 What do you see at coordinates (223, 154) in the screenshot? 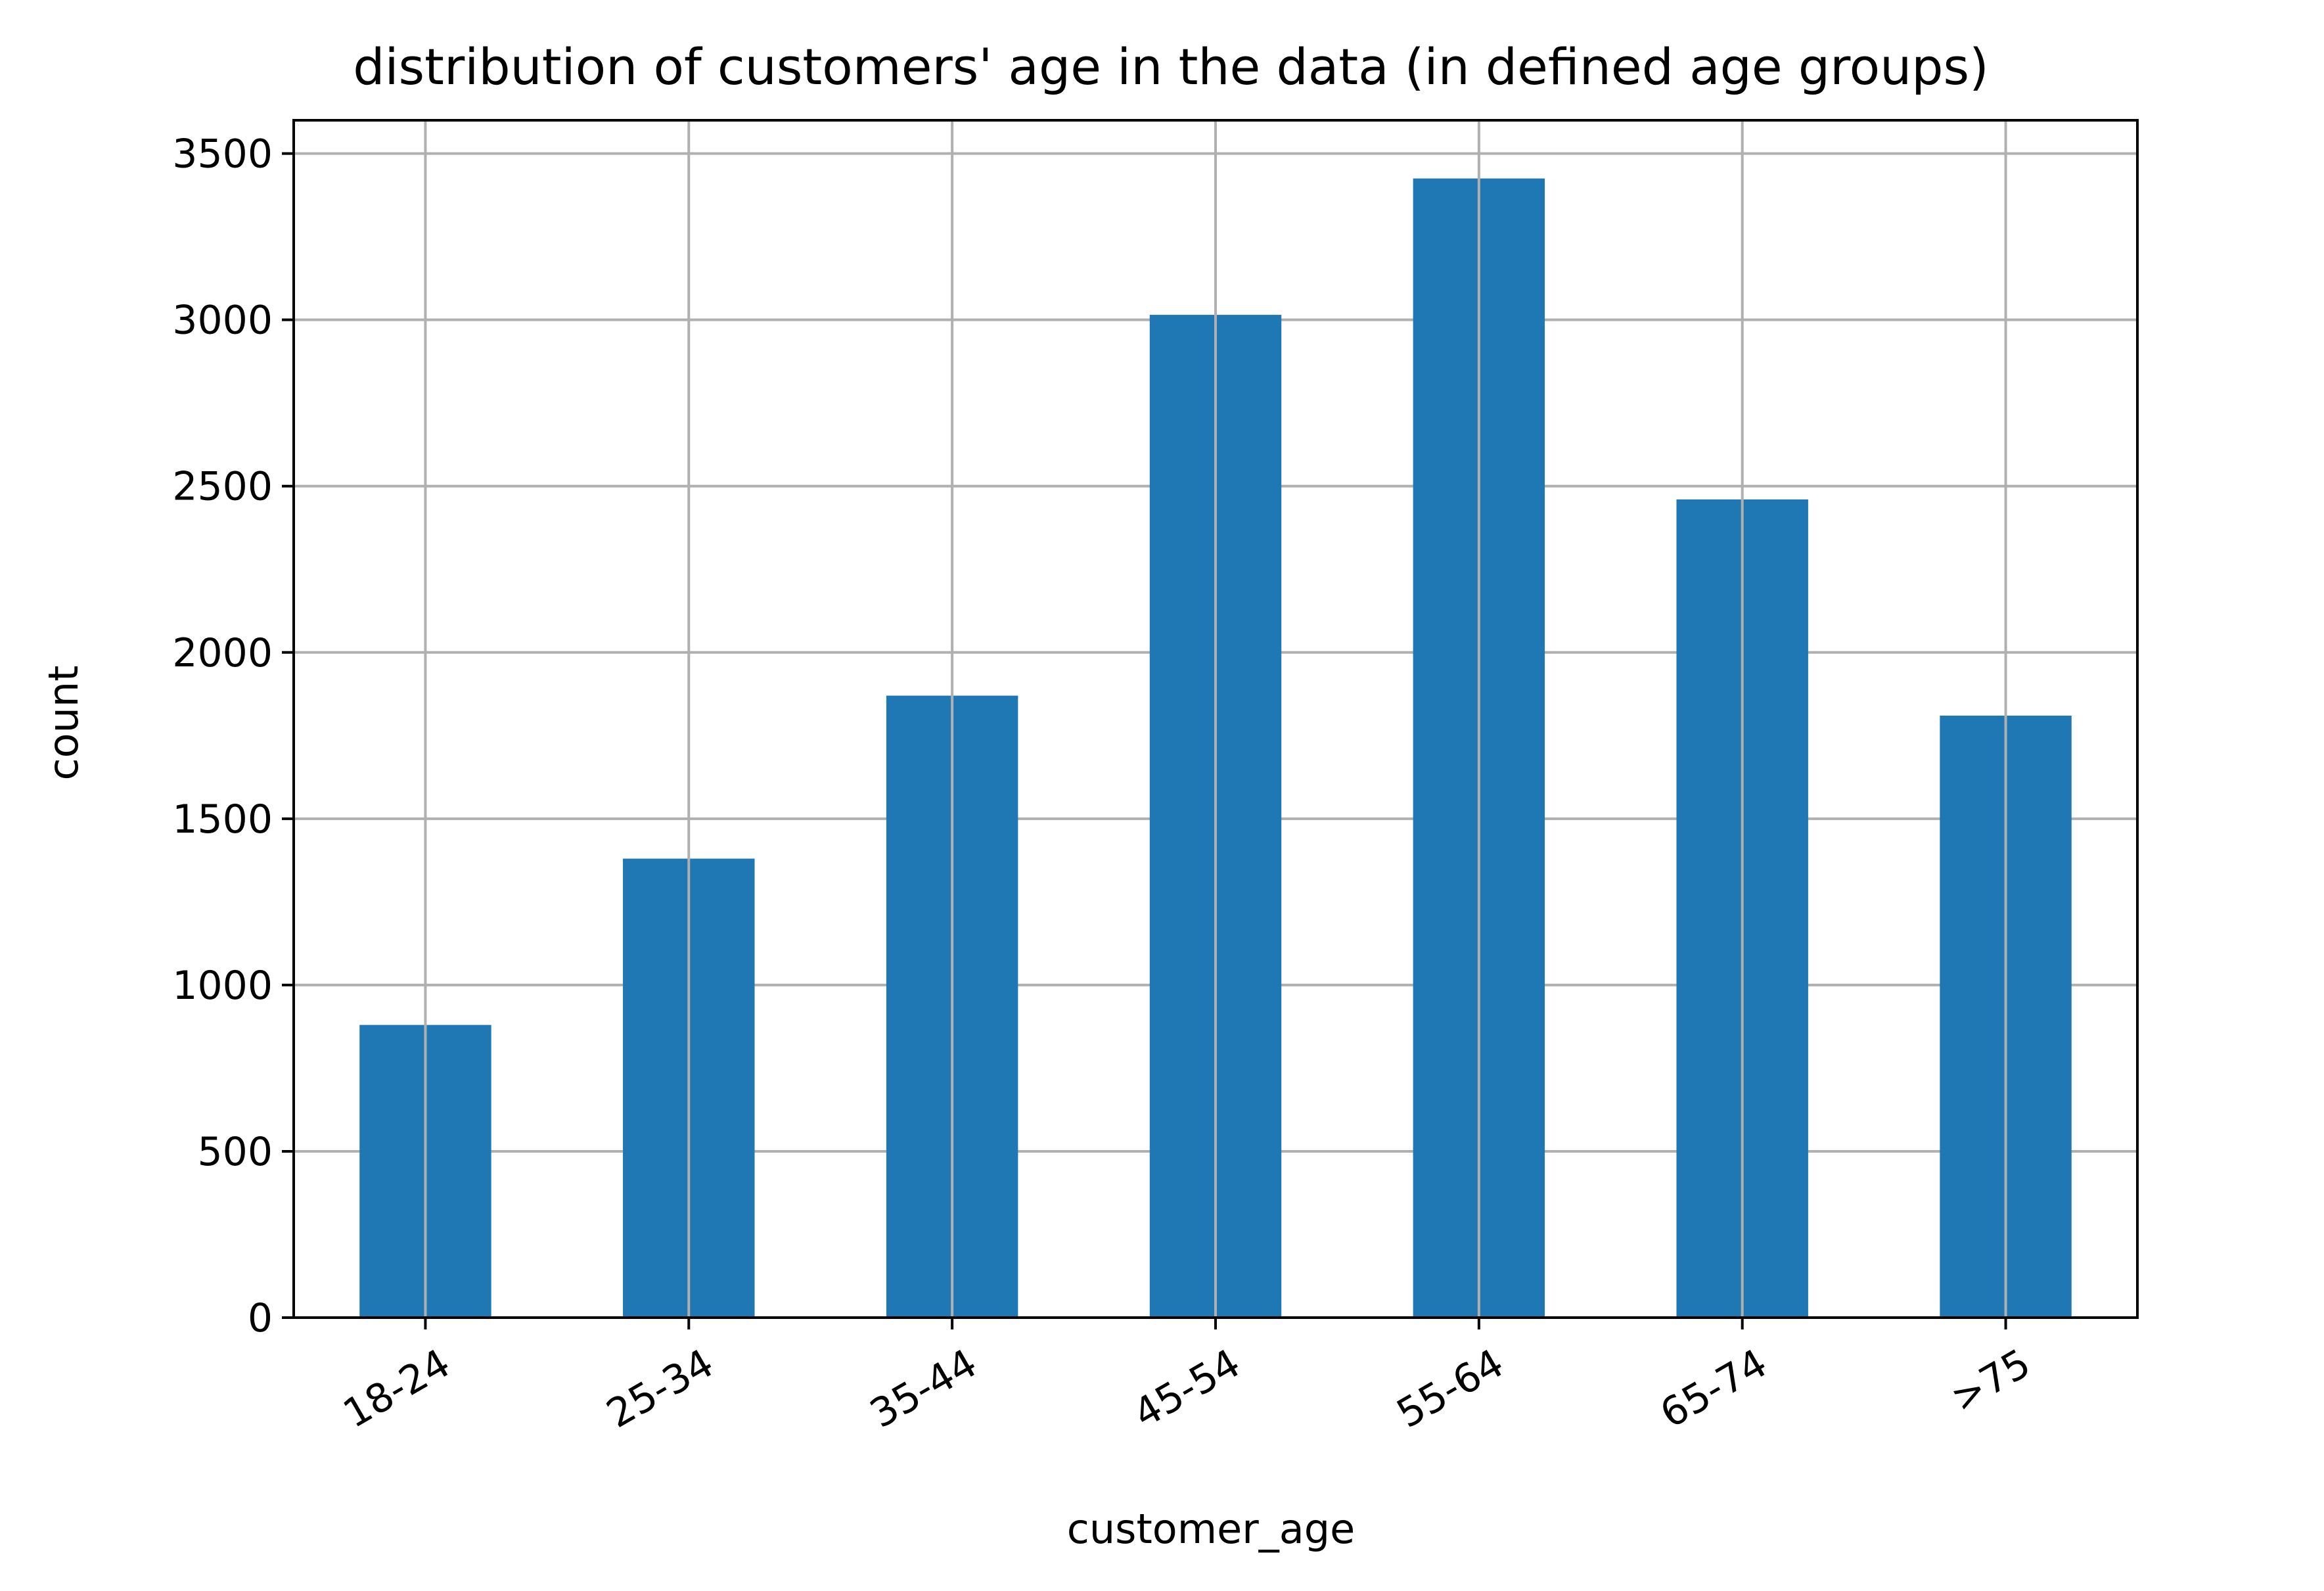
I see `y-tick-label: 3500` at bounding box center [223, 154].